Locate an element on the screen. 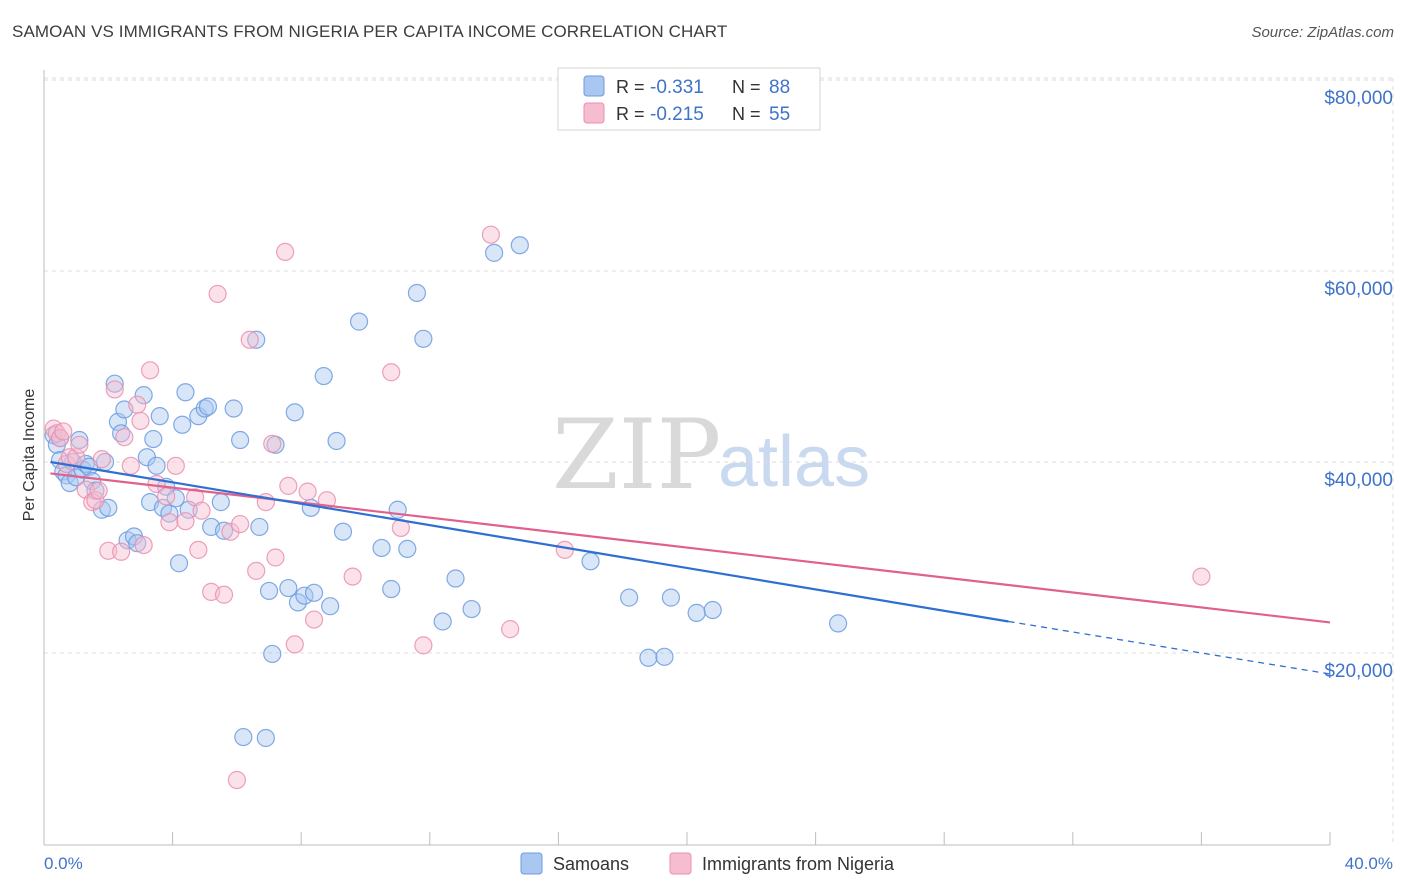  series-legend: Samoans Immigrants from Nigeria is located at coordinates (707, 863).